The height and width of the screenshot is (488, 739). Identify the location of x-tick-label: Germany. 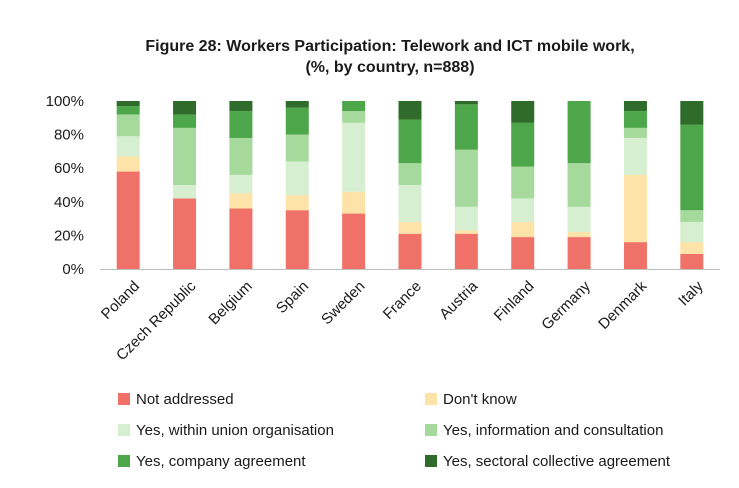
(566, 305).